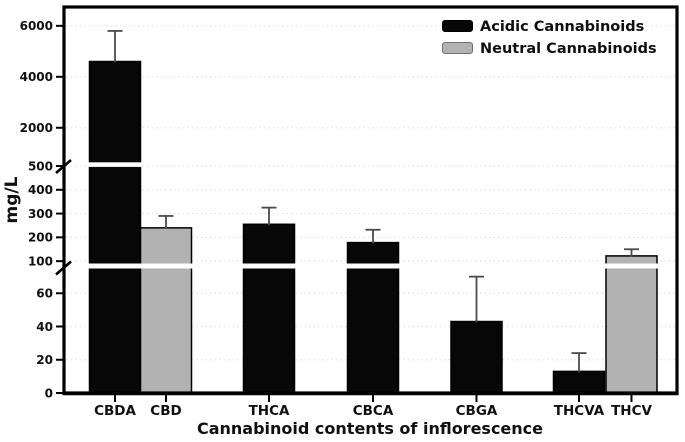 Image resolution: width=685 pixels, height=442 pixels. Describe the element at coordinates (165, 411) in the screenshot. I see `x-category-label: CBD` at that location.